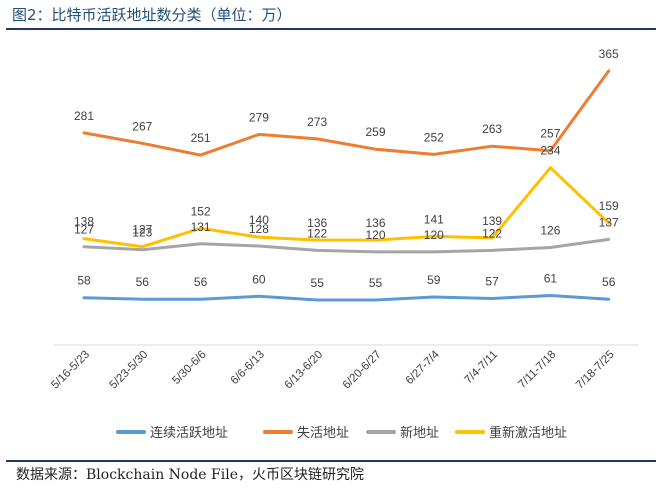 The width and height of the screenshot is (664, 491). Describe the element at coordinates (609, 222) in the screenshot. I see `data-label: 137` at that location.